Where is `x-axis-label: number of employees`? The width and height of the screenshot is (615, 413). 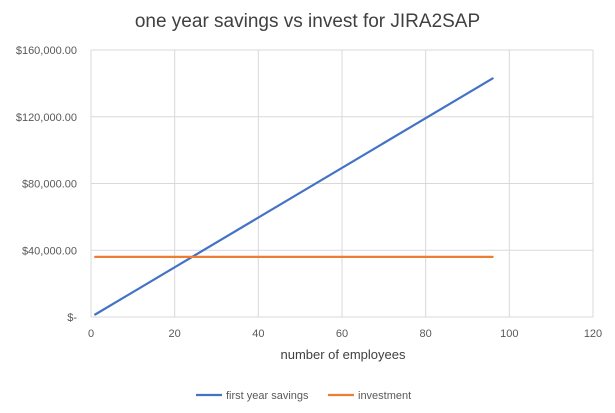 x-axis-label: number of employees is located at coordinates (343, 354).